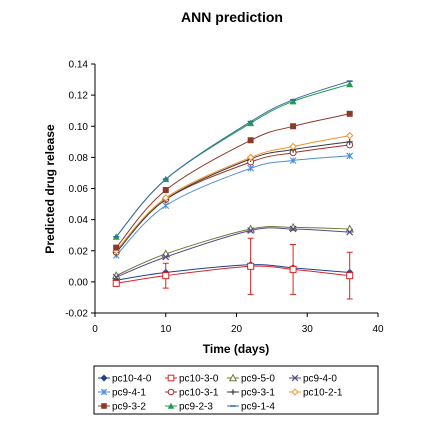  What do you see at coordinates (79, 158) in the screenshot?
I see `y-tick-label: 0.08` at bounding box center [79, 158].